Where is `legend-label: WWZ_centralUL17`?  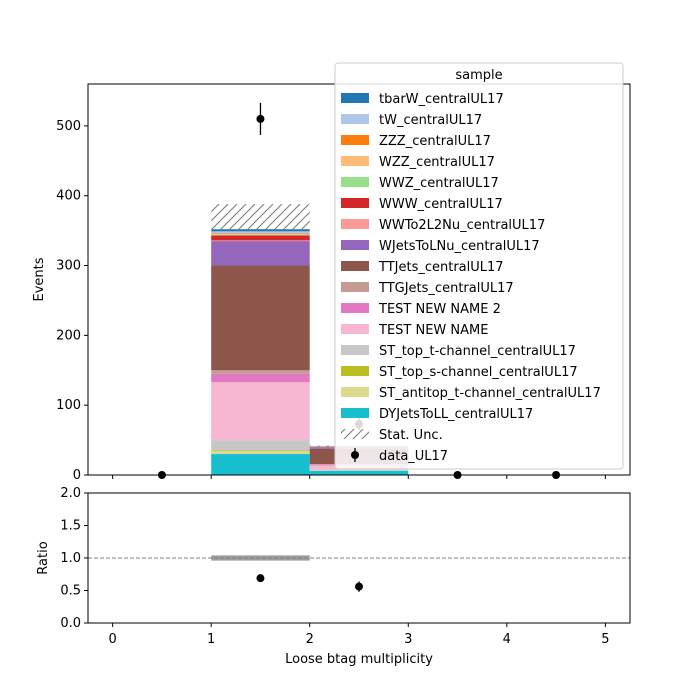
legend-label: WWZ_centralUL17 is located at coordinates (439, 183).